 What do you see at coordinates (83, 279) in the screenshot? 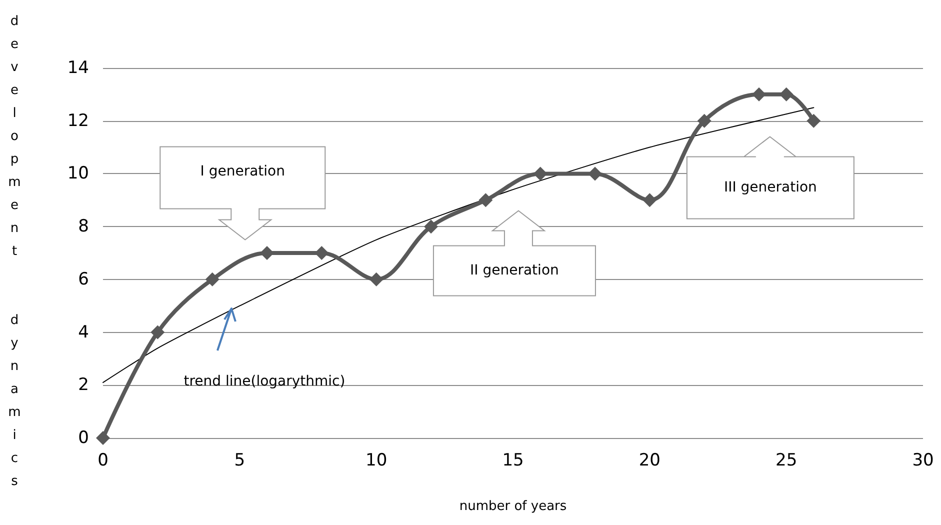
I see `y-tick-label: 6` at bounding box center [83, 279].